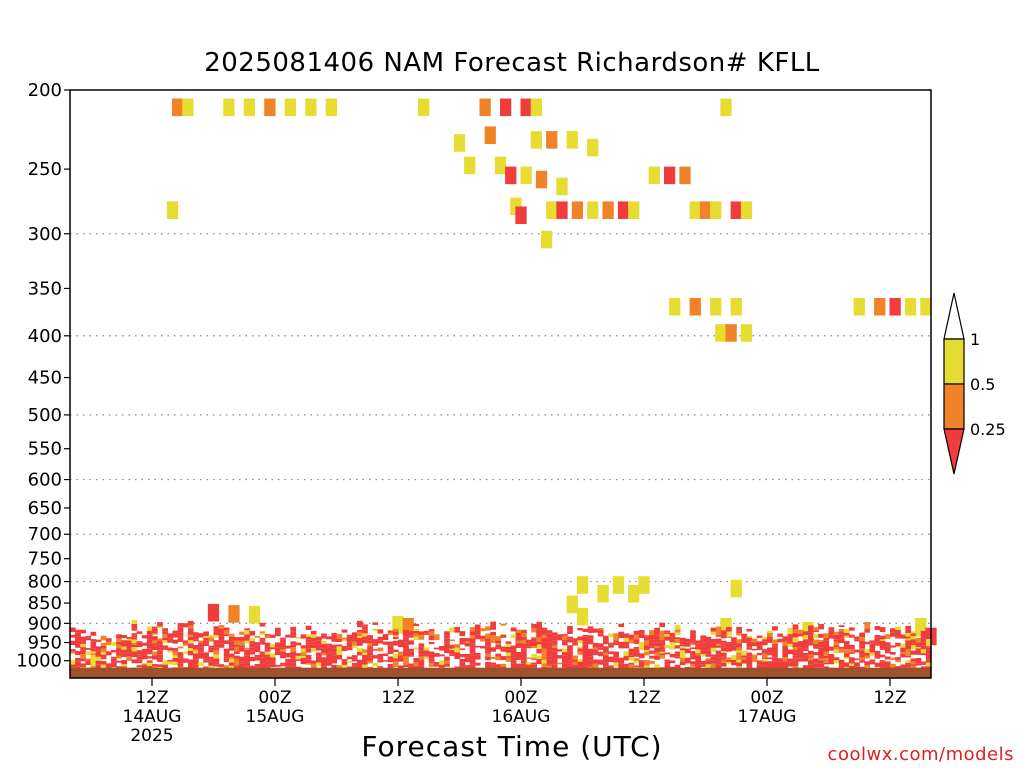  Describe the element at coordinates (275, 717) in the screenshot. I see `x-tick-label-1-1: 15AUG` at that location.